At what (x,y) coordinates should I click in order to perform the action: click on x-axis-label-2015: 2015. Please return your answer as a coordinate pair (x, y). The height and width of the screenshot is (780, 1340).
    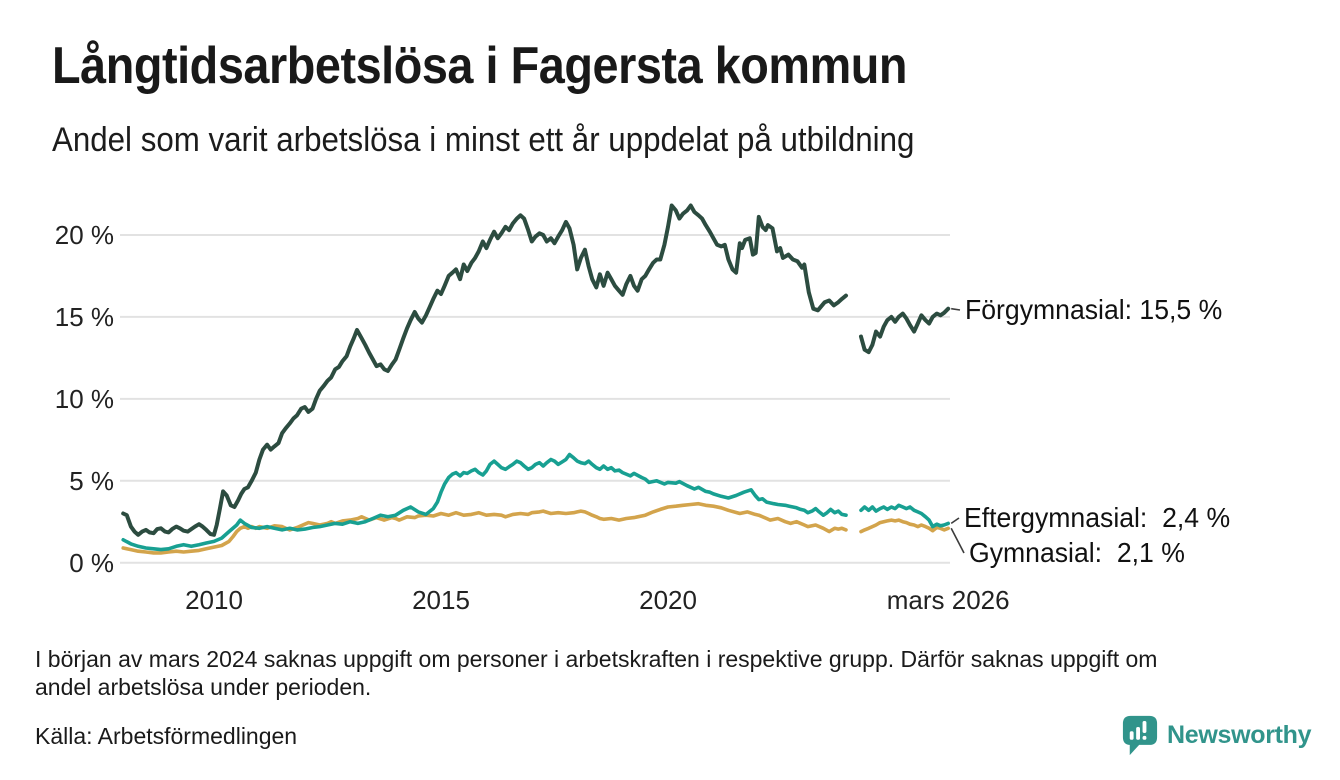
    Looking at the image, I should click on (441, 600).